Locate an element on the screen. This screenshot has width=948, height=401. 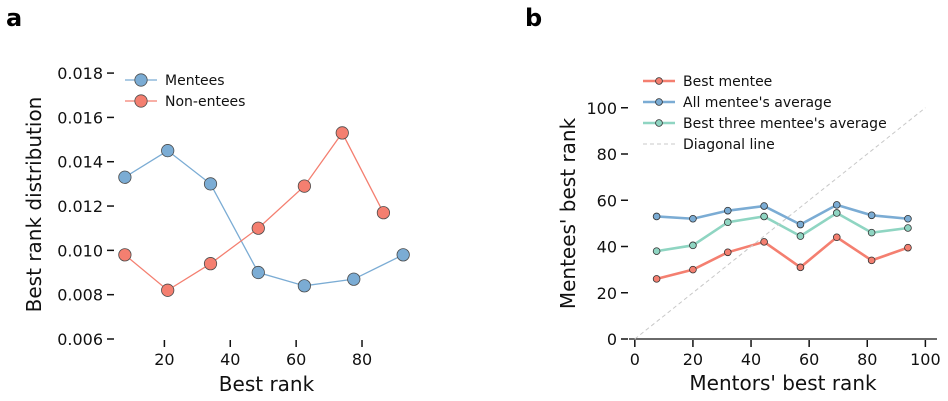
legend-label: Mentees is located at coordinates (195, 81).